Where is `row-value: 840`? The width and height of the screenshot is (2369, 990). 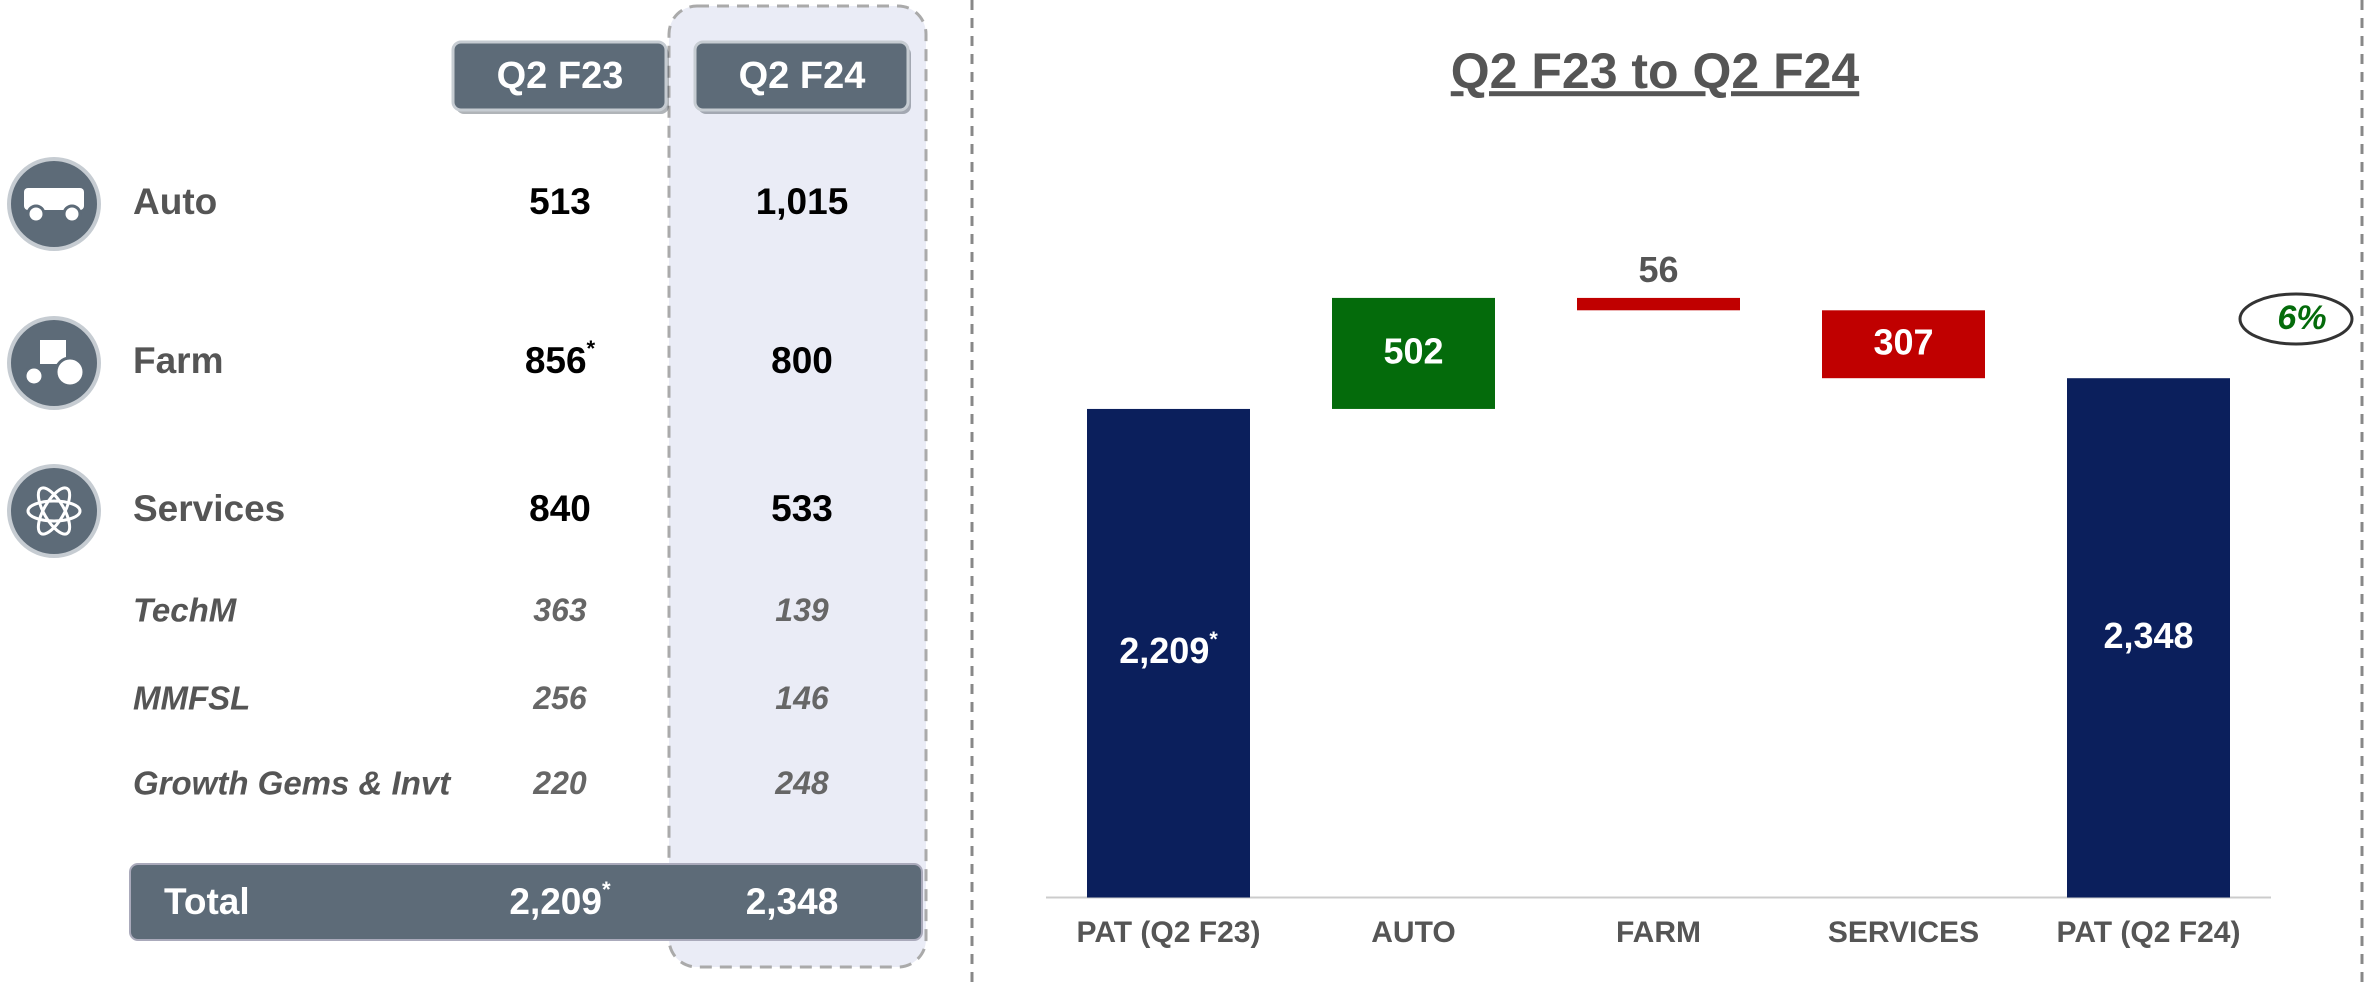
row-value: 840 is located at coordinates (560, 508).